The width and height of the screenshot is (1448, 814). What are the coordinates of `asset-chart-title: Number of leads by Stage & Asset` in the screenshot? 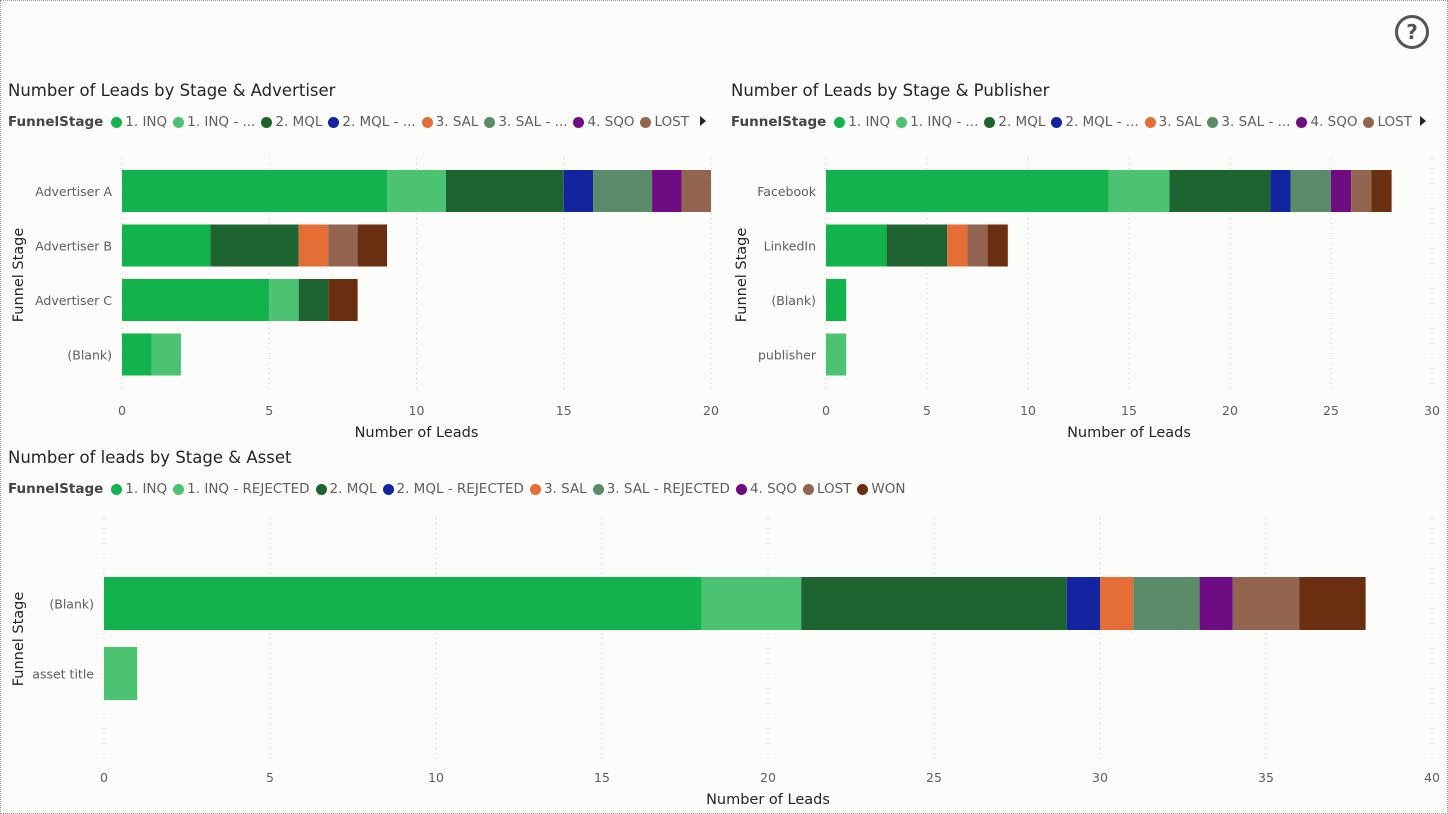 It's located at (150, 457).